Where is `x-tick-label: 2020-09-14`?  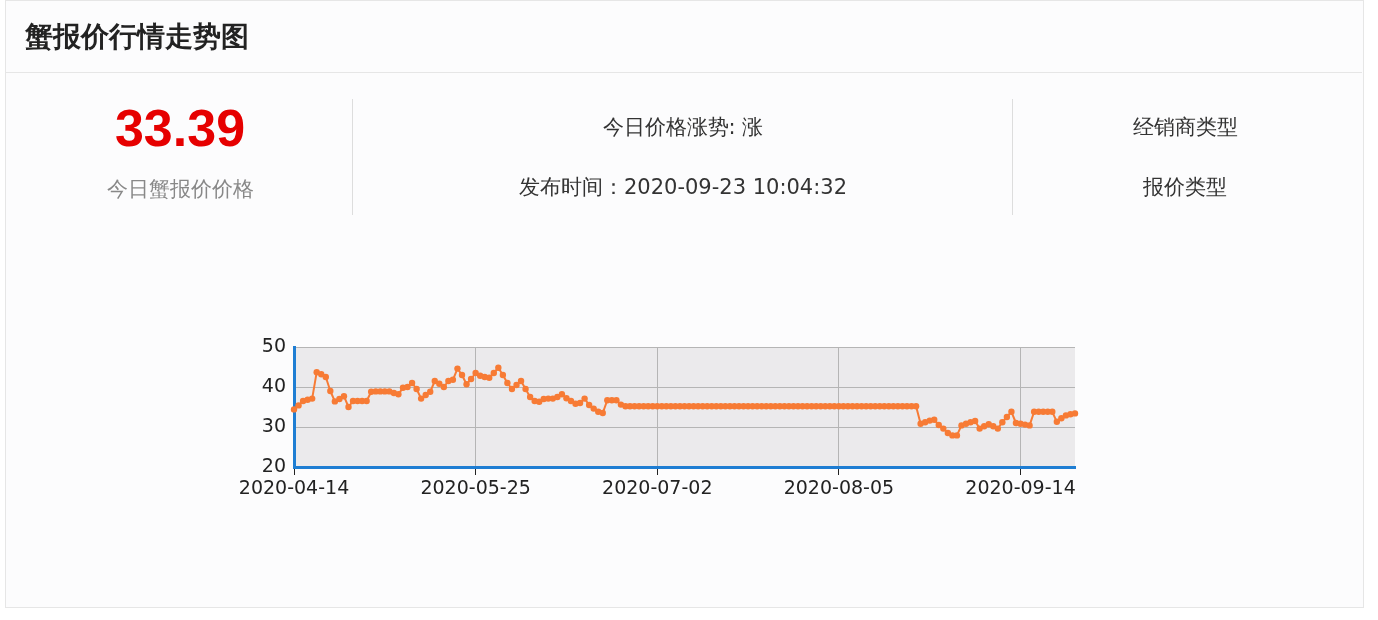
x-tick-label: 2020-09-14 is located at coordinates (1020, 487).